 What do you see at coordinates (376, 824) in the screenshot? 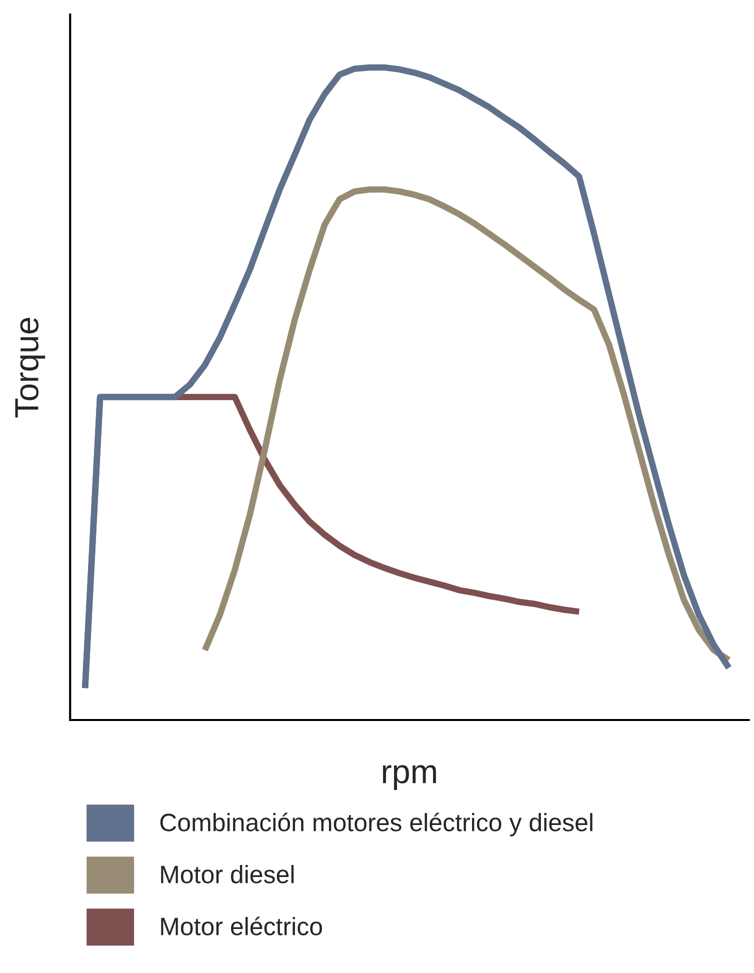
I see `legend-label: Combinación motores eléctrico y diesel` at bounding box center [376, 824].